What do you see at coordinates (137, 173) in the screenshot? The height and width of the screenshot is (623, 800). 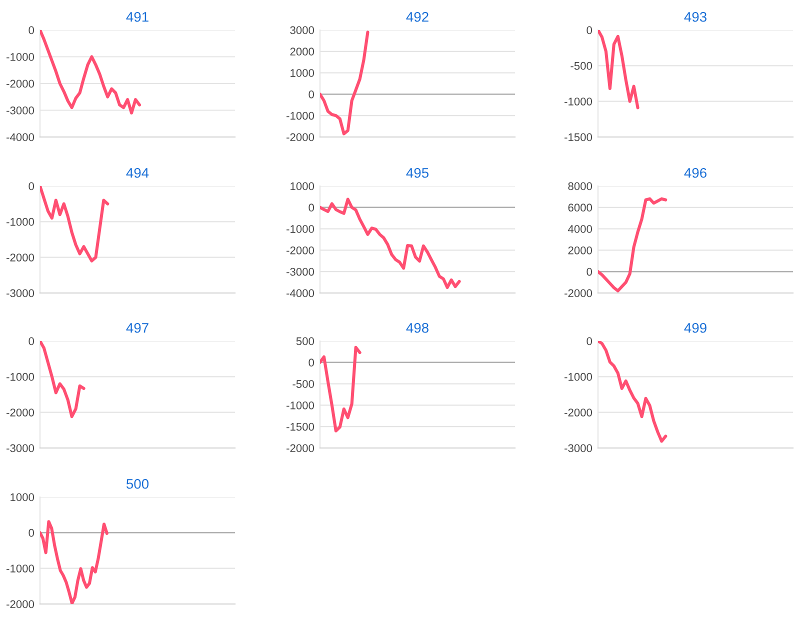 I see `chart-title: 494` at bounding box center [137, 173].